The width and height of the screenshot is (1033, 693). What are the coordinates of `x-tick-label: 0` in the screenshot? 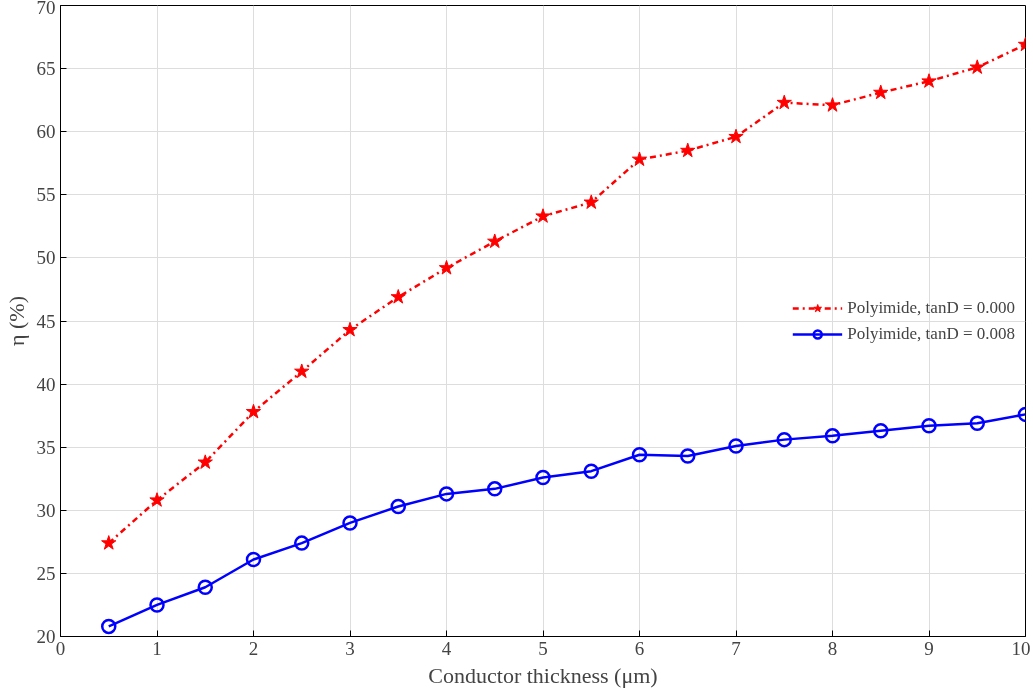 It's located at (60, 648).